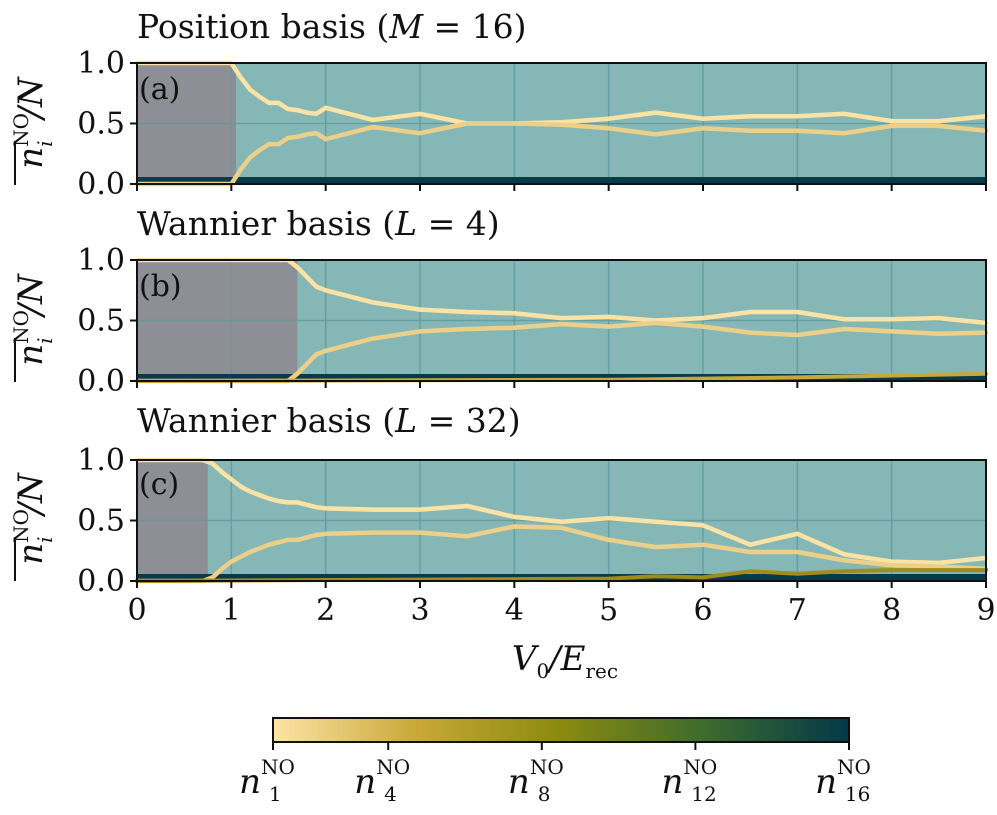 The width and height of the screenshot is (997, 815). Describe the element at coordinates (702, 610) in the screenshot. I see `x-tick-label: 6` at that location.